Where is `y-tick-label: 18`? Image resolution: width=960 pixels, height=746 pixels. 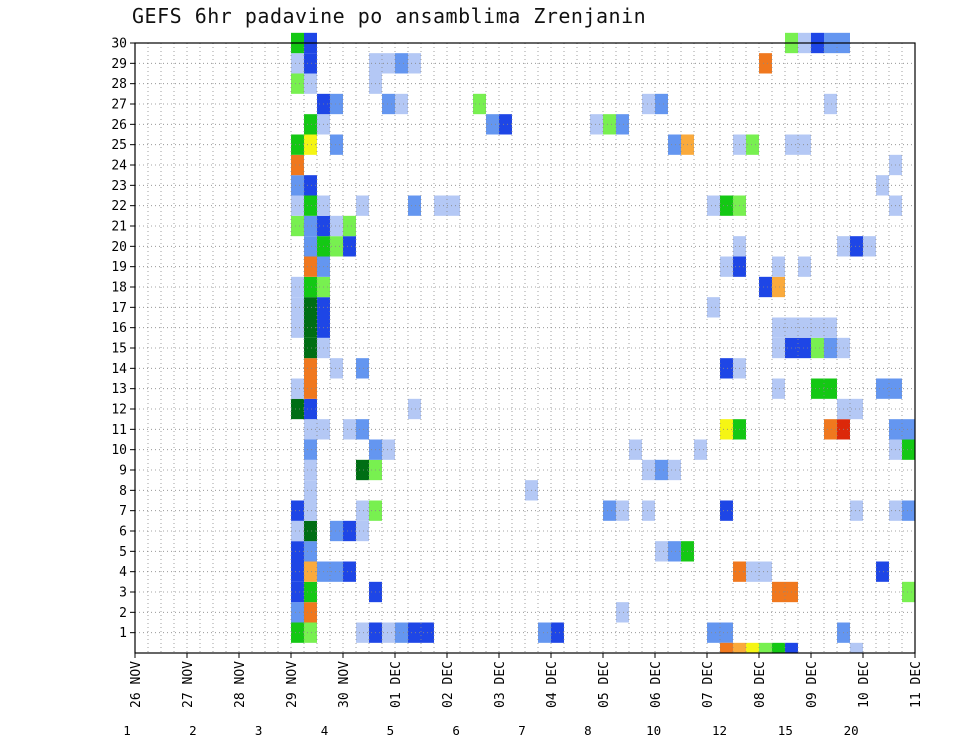 y-tick-label: 18 is located at coordinates (119, 288).